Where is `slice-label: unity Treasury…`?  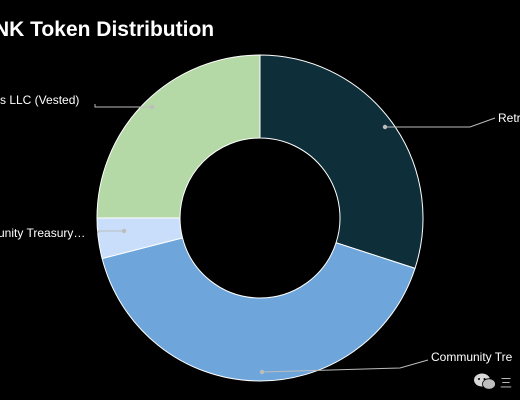 slice-label: unity Treasury… is located at coordinates (42, 233).